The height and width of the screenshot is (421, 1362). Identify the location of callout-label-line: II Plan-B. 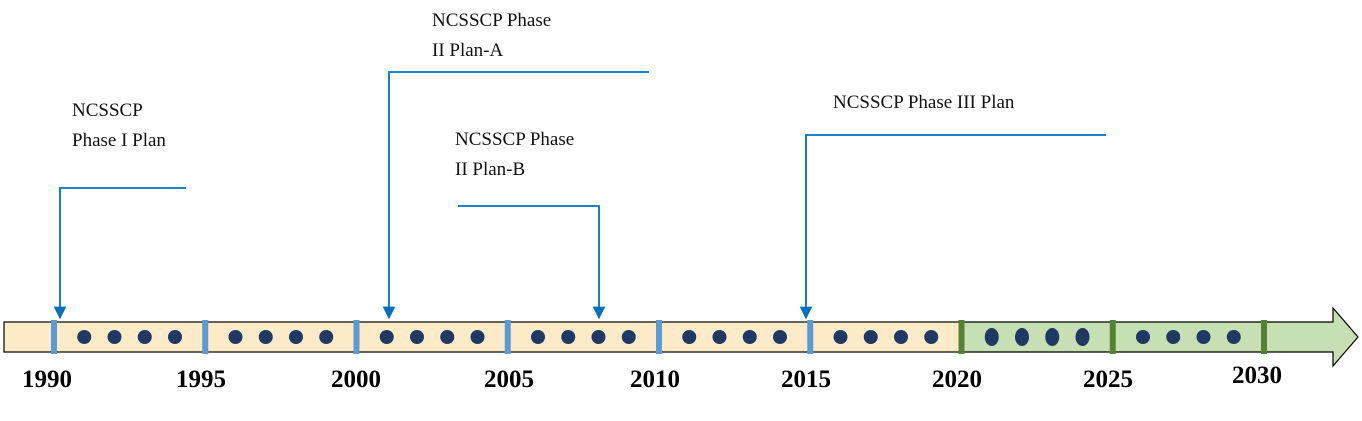
(490, 169).